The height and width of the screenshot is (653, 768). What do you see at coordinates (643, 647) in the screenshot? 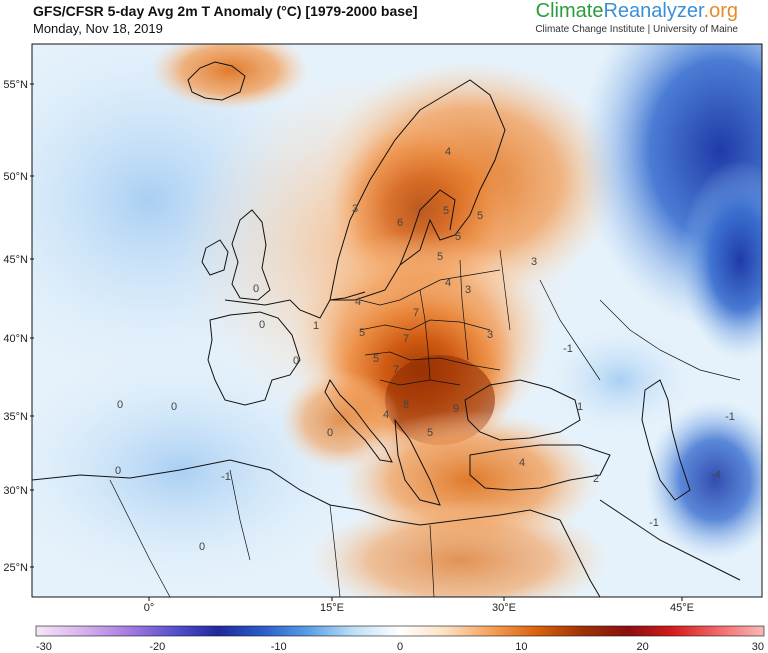
I see `colorbar-tick-label: 20` at bounding box center [643, 647].